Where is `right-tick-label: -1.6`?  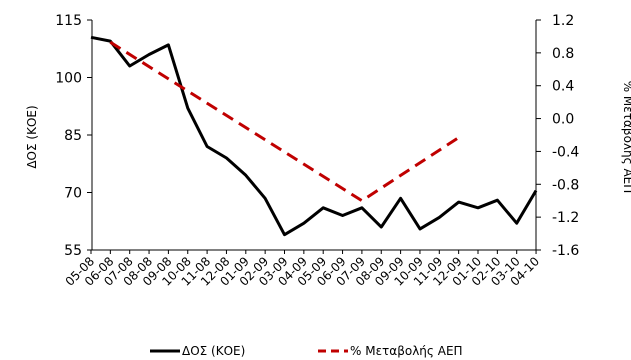
right-tick-label: -1.6 is located at coordinates (565, 251).